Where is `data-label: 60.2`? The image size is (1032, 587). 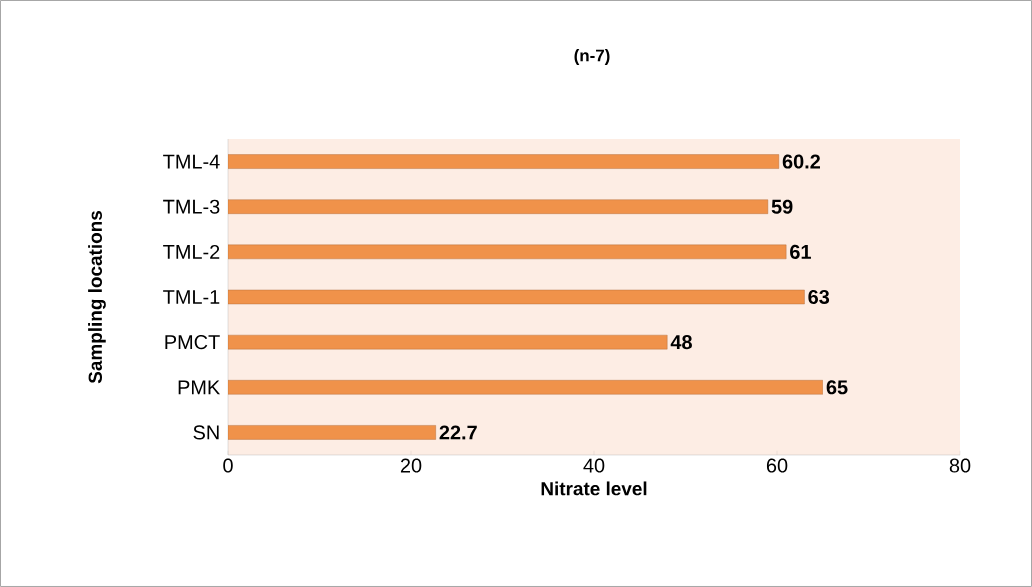 data-label: 60.2 is located at coordinates (801, 161).